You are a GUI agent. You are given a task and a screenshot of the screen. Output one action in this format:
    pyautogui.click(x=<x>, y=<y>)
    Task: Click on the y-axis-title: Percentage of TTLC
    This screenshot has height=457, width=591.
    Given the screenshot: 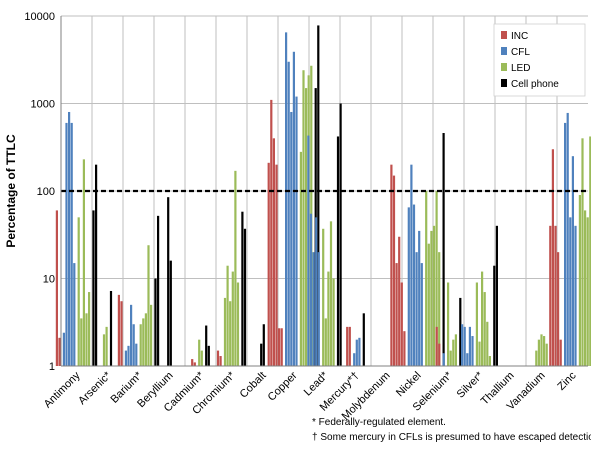 What is the action you would take?
    pyautogui.click(x=11, y=191)
    